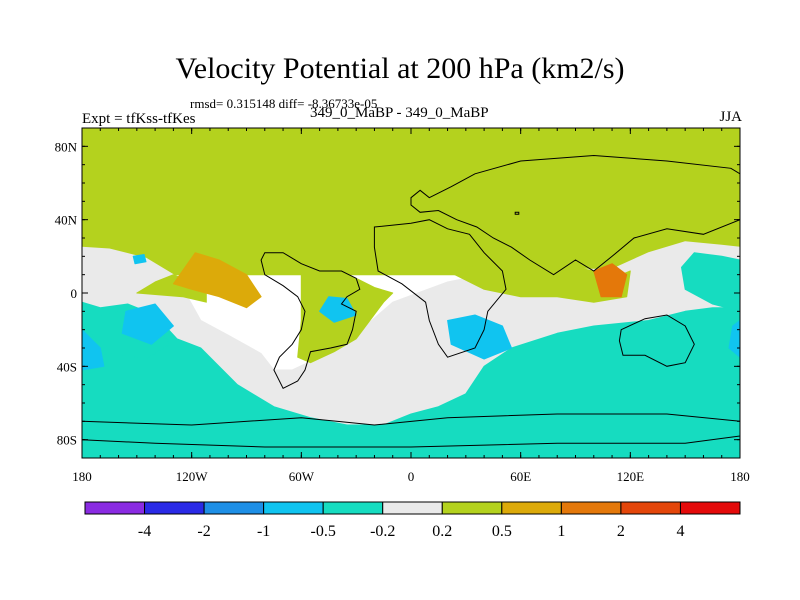 Image resolution: width=800 pixels, height=600 pixels. I want to click on y-tick-label: 0, so click(74, 293).